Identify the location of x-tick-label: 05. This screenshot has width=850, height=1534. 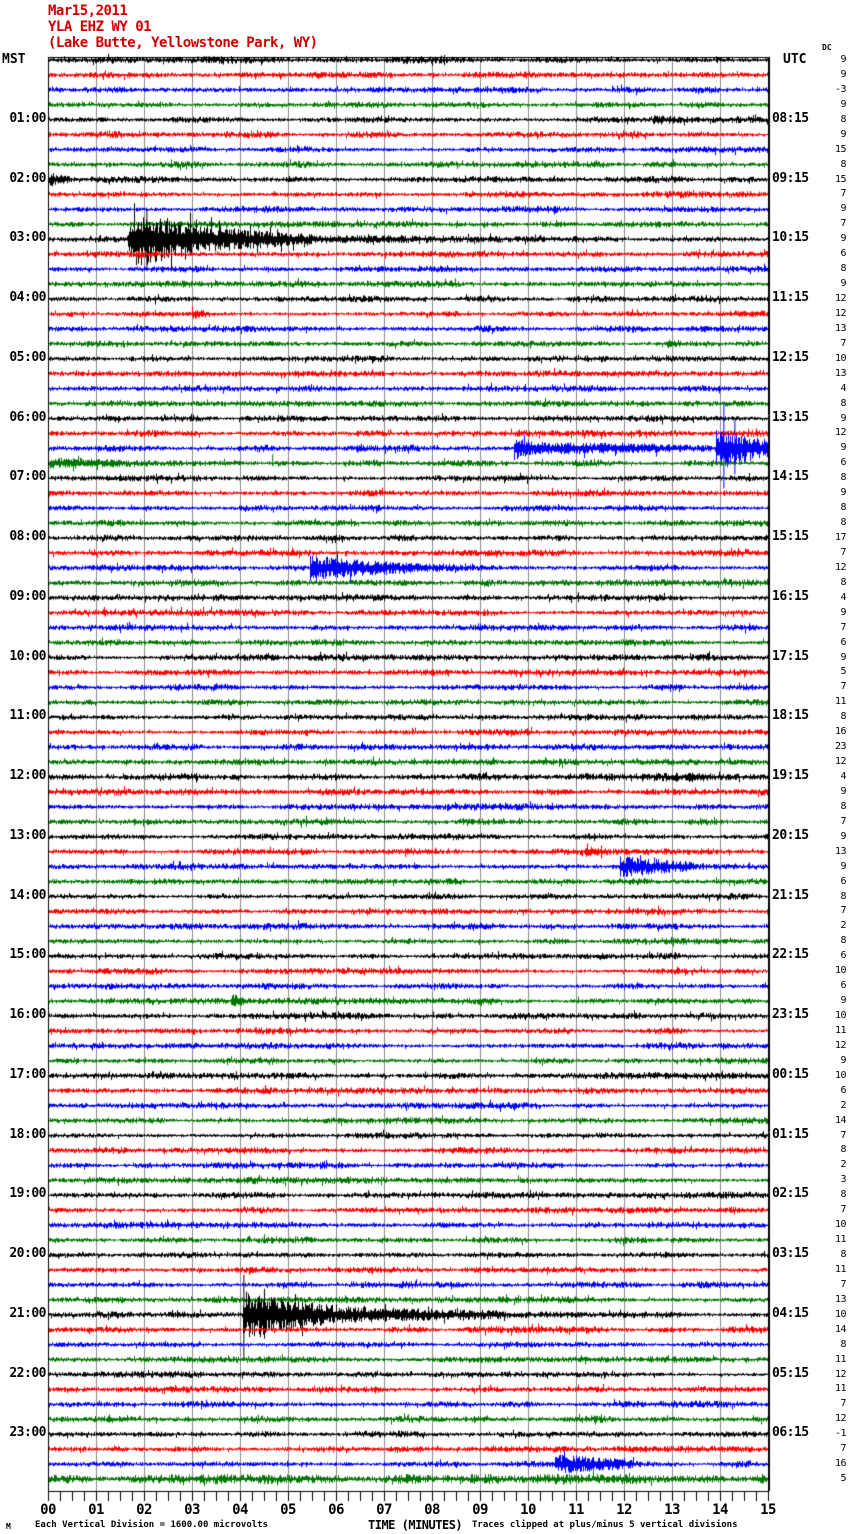
(288, 1510).